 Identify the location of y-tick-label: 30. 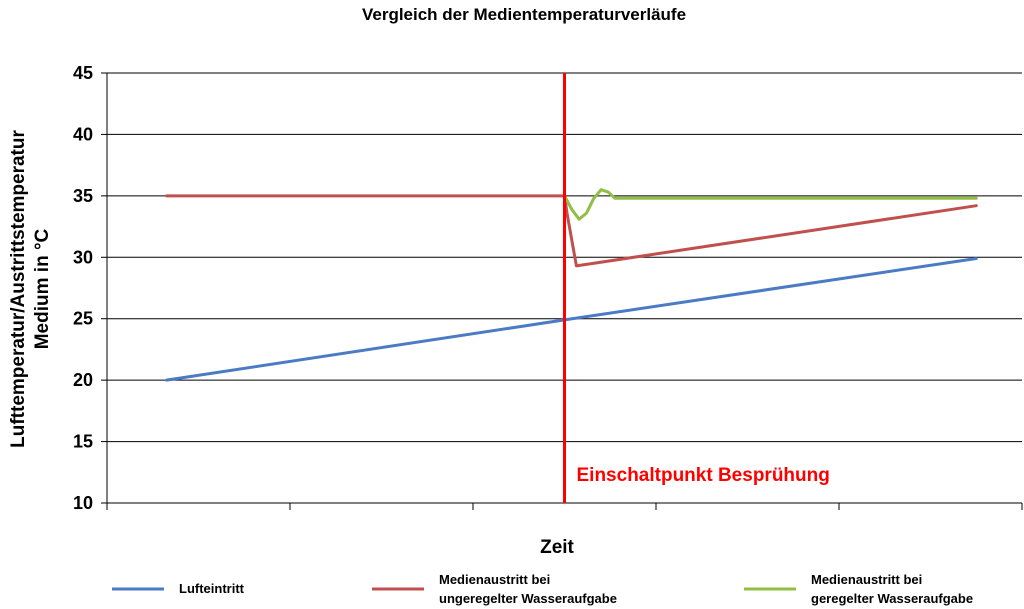
(83, 257).